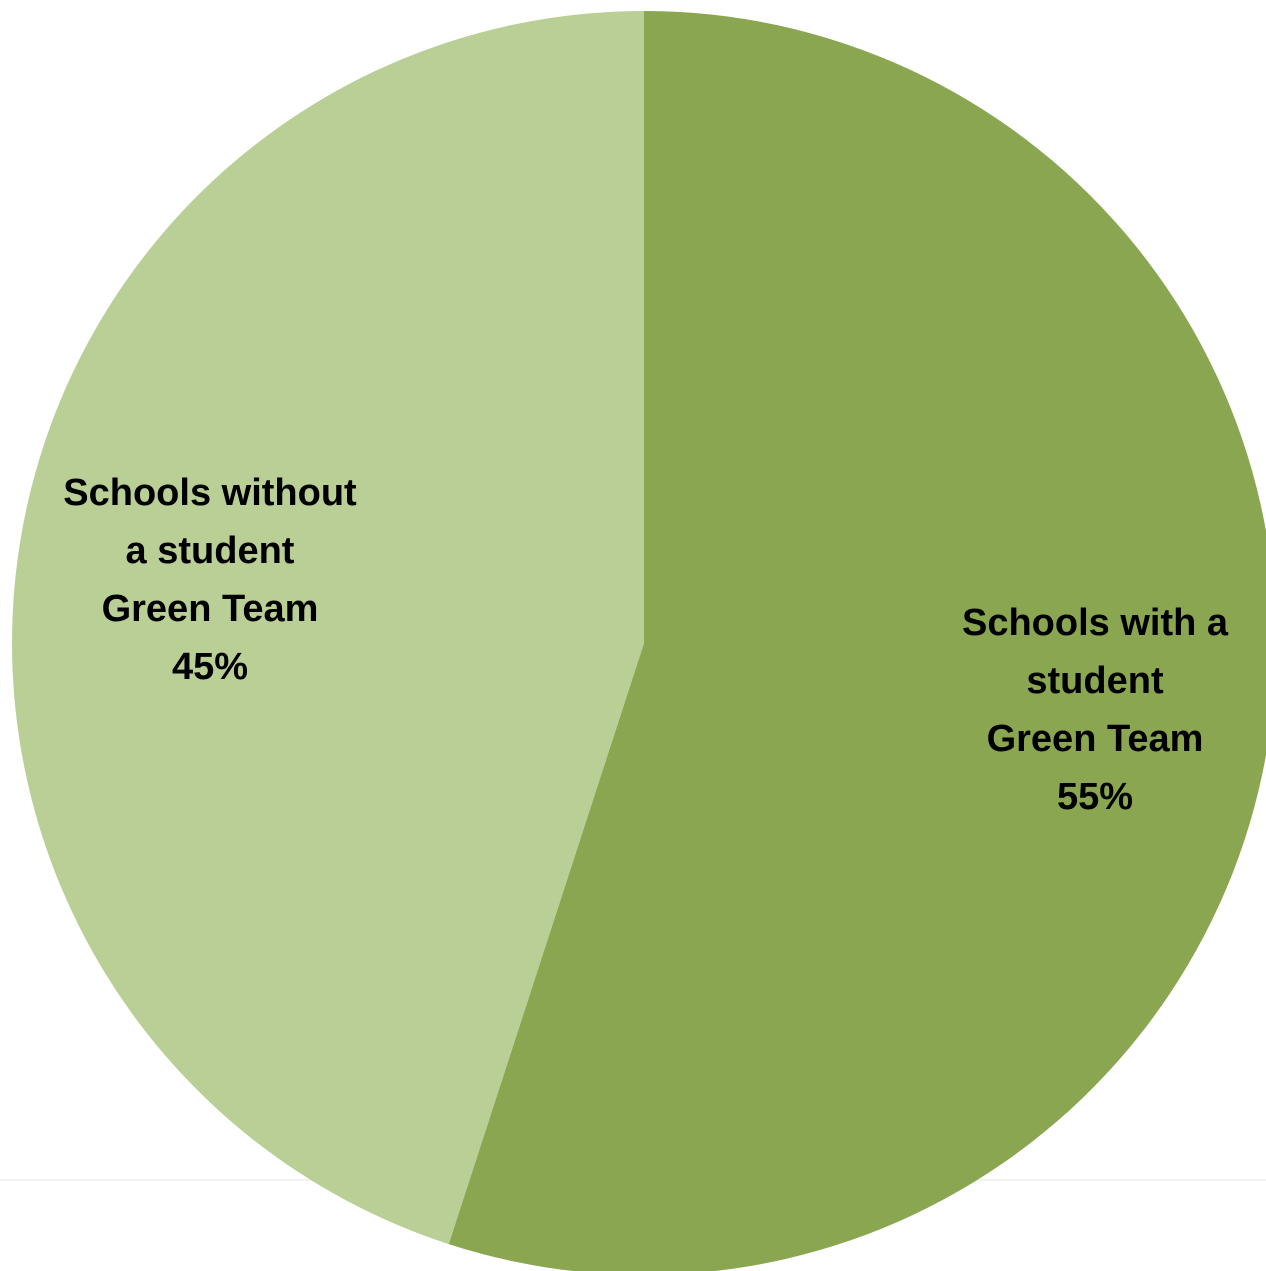  What do you see at coordinates (1095, 681) in the screenshot?
I see `slice-label-line: student` at bounding box center [1095, 681].